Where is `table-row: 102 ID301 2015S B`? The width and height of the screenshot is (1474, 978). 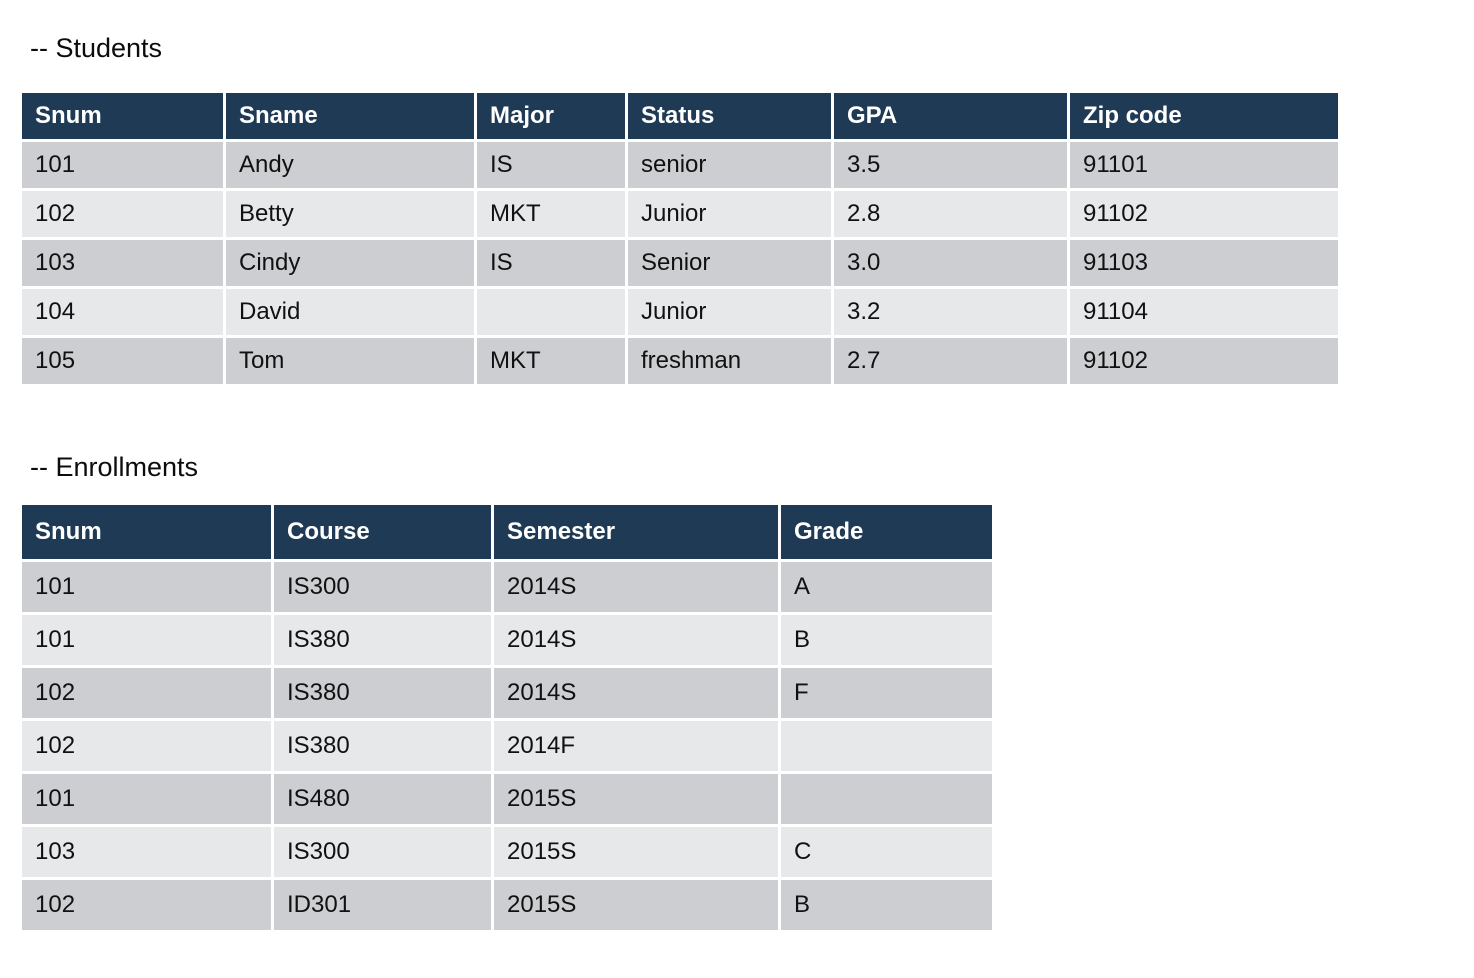
table-row: 102 ID301 2015S B is located at coordinates (507, 905).